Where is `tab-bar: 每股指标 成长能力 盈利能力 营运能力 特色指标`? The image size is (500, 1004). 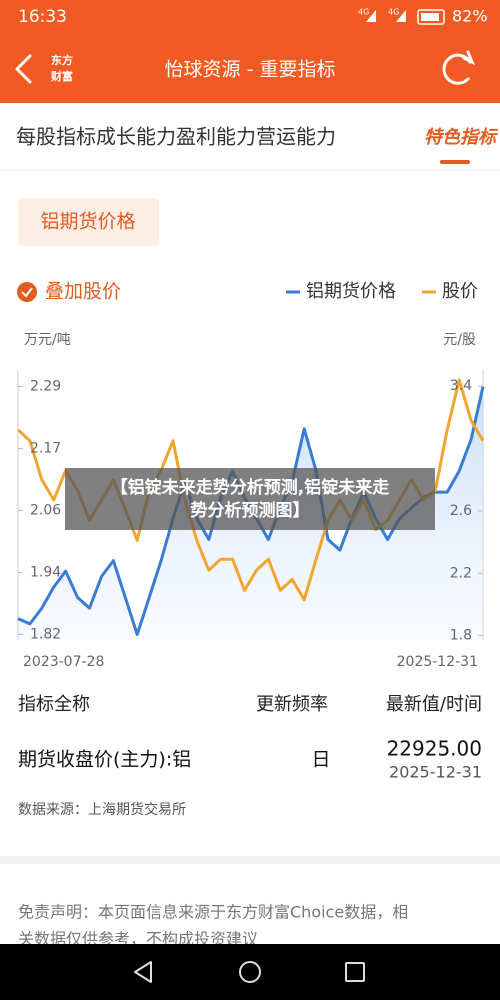 tab-bar: 每股指标 成长能力 盈利能力 营运能力 特色指标 is located at coordinates (257, 144).